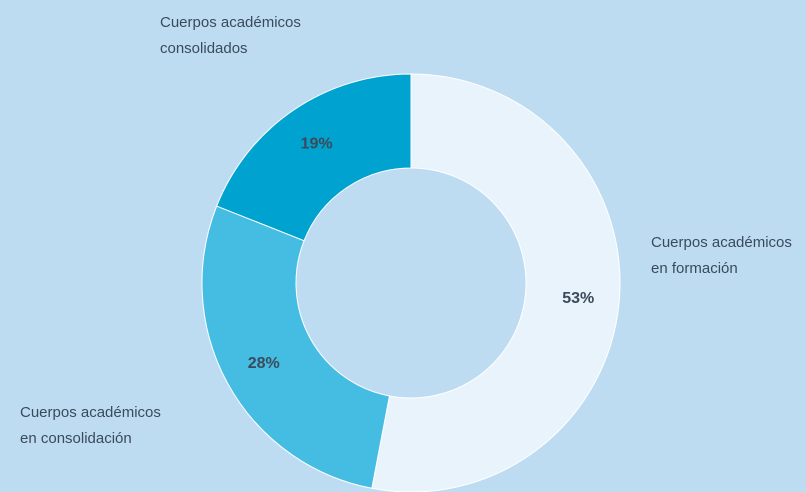 This screenshot has height=492, width=806. I want to click on value-label: 19%, so click(317, 143).